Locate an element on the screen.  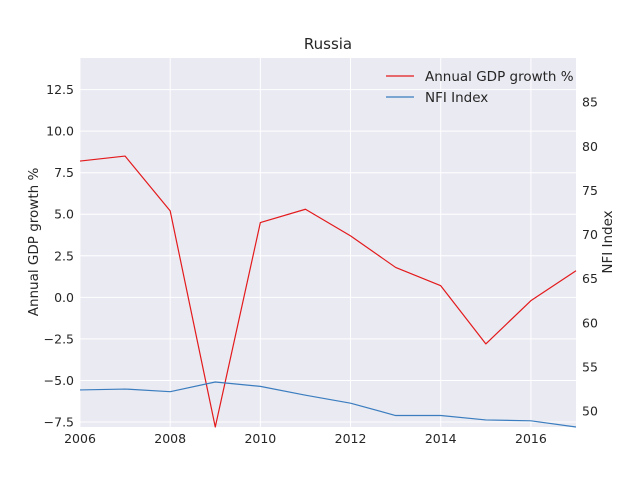
left-y-tick-labels: 12.5 10.0 7.5 5.0 2.5 0.0 −2.5 −5.0 −7.5 is located at coordinates (59, 255).